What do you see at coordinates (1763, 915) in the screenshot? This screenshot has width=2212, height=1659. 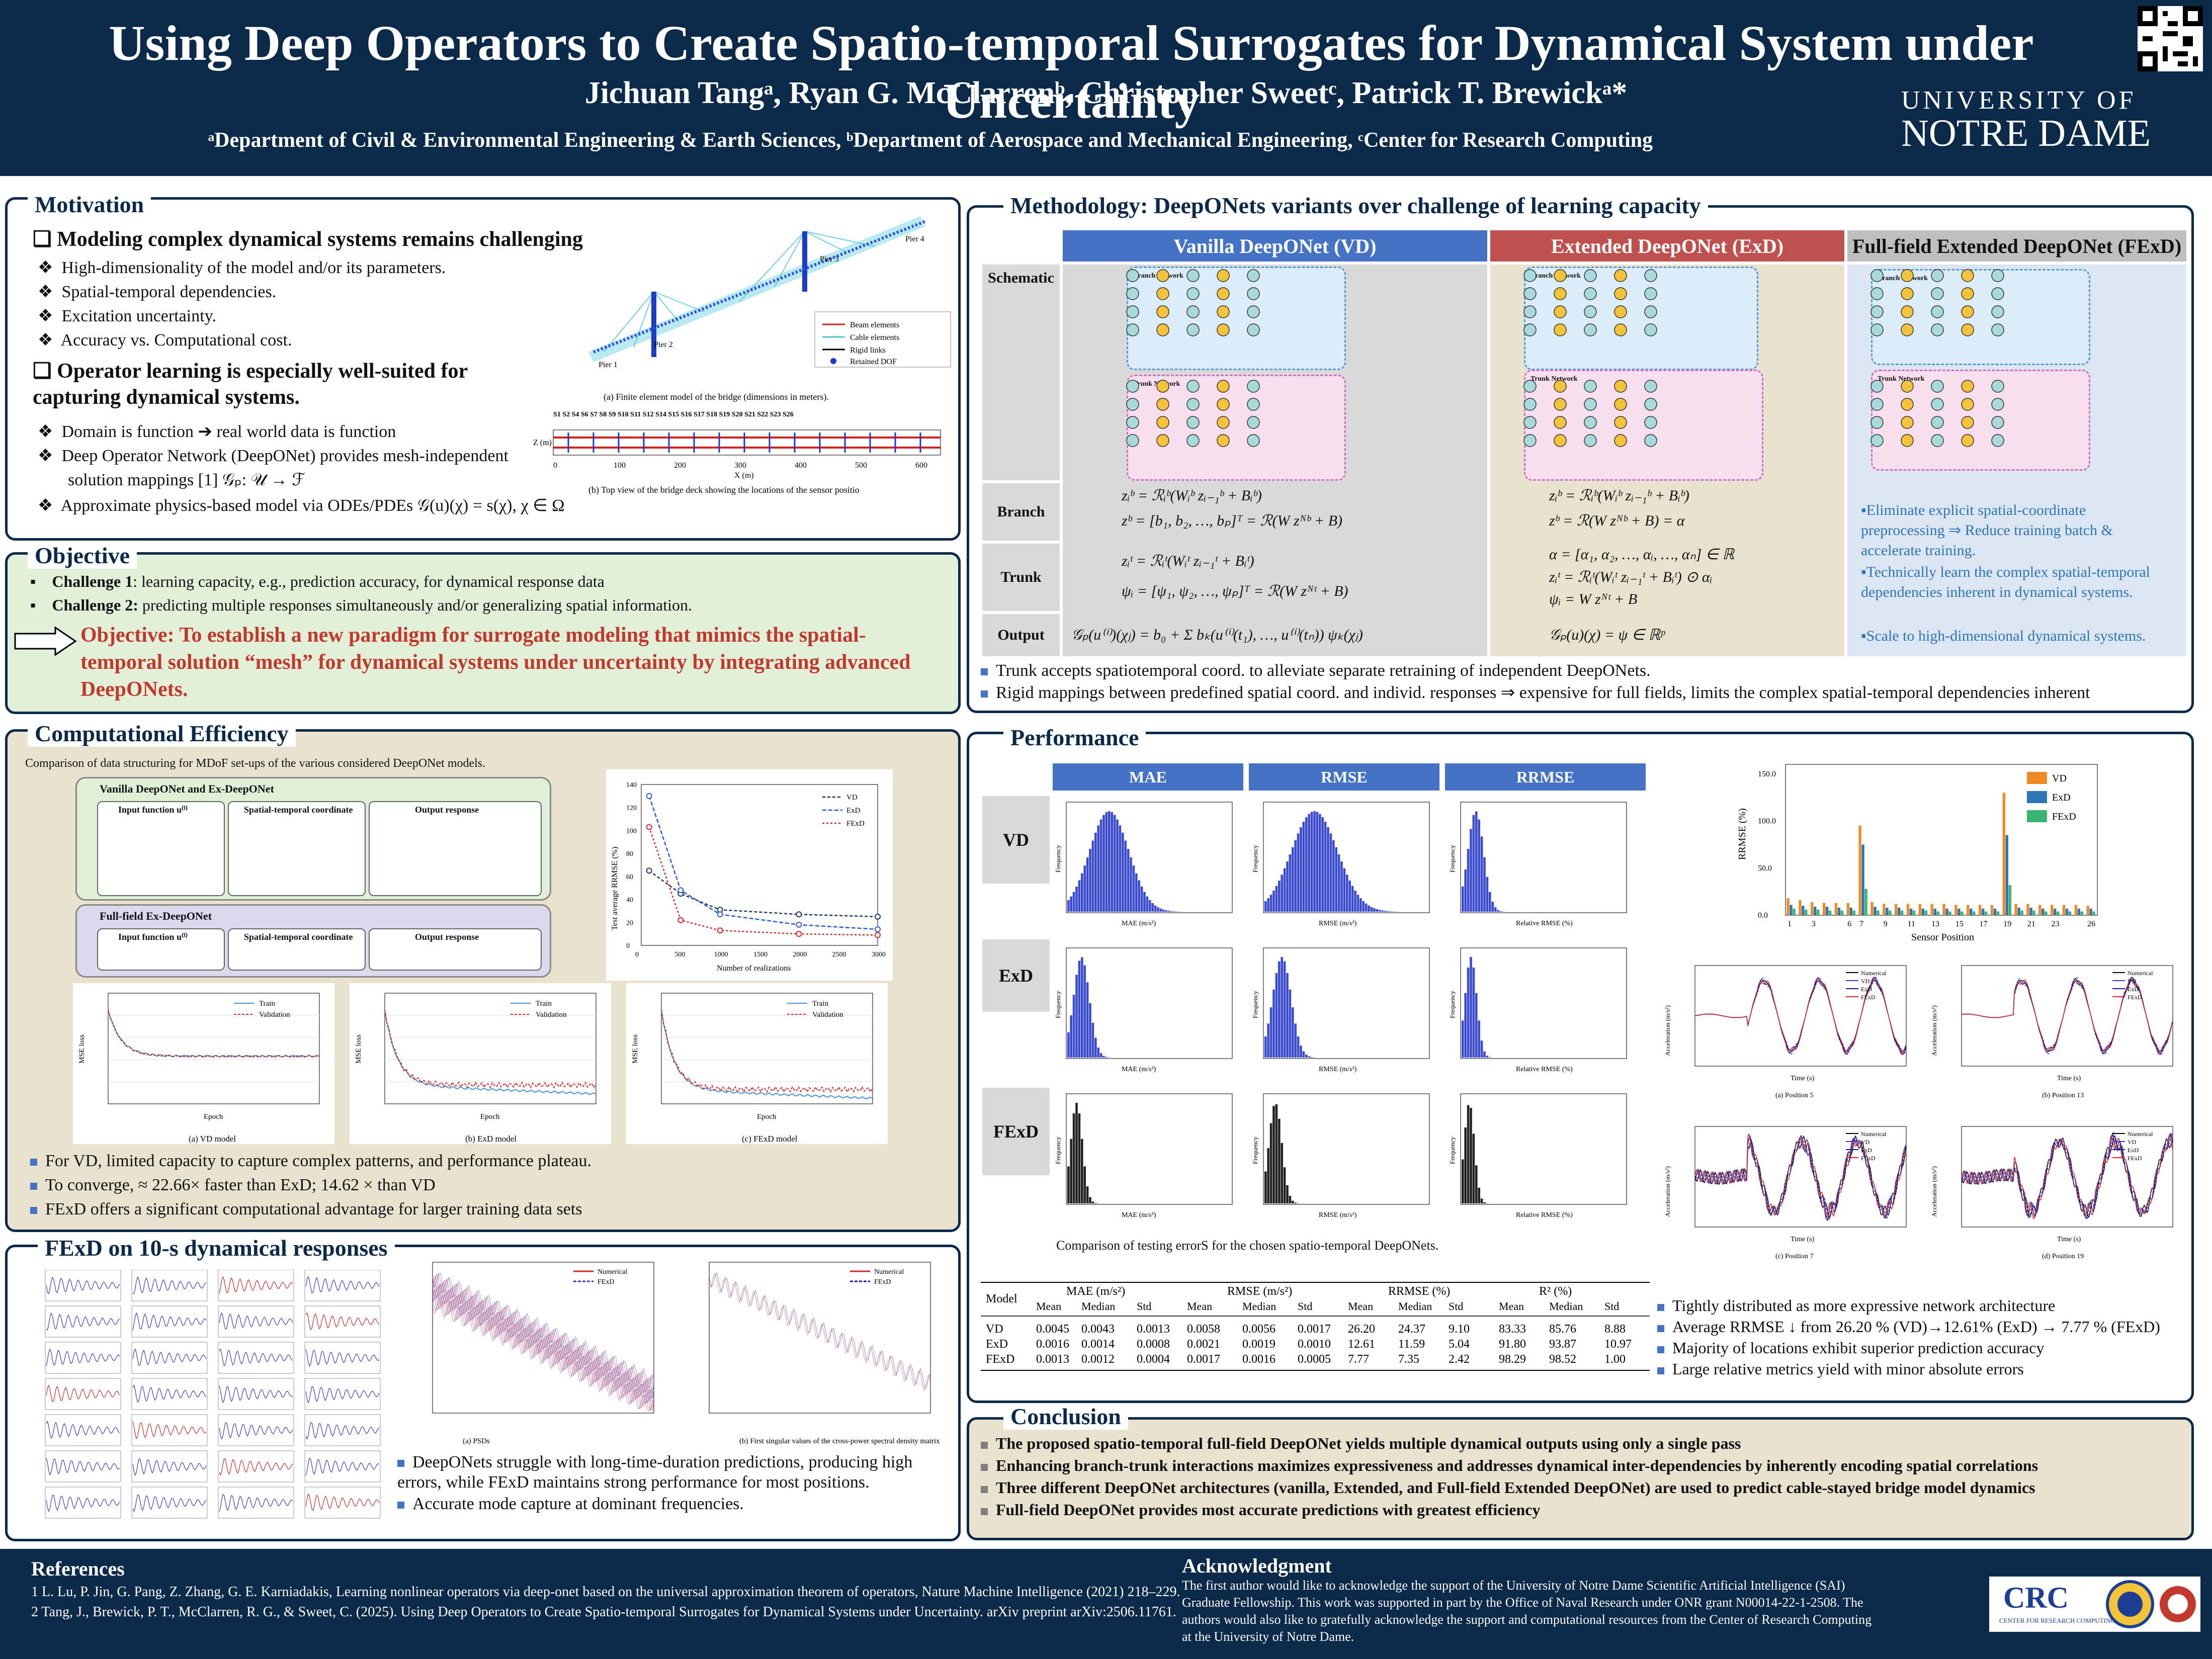 I see `y-tick-label: 0.0` at bounding box center [1763, 915].